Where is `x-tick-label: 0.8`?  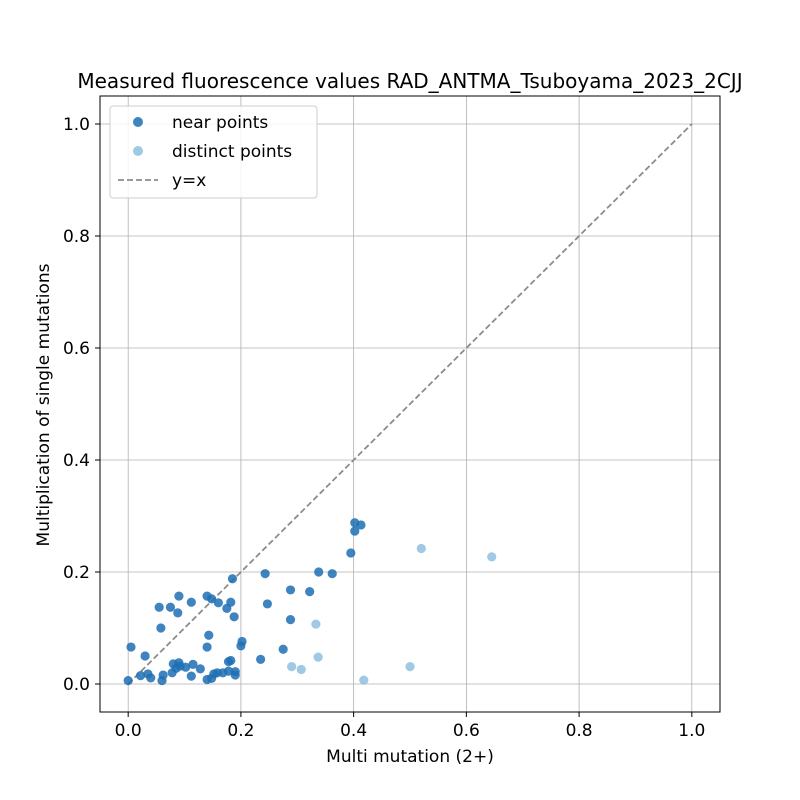
x-tick-label: 0.8 is located at coordinates (579, 731).